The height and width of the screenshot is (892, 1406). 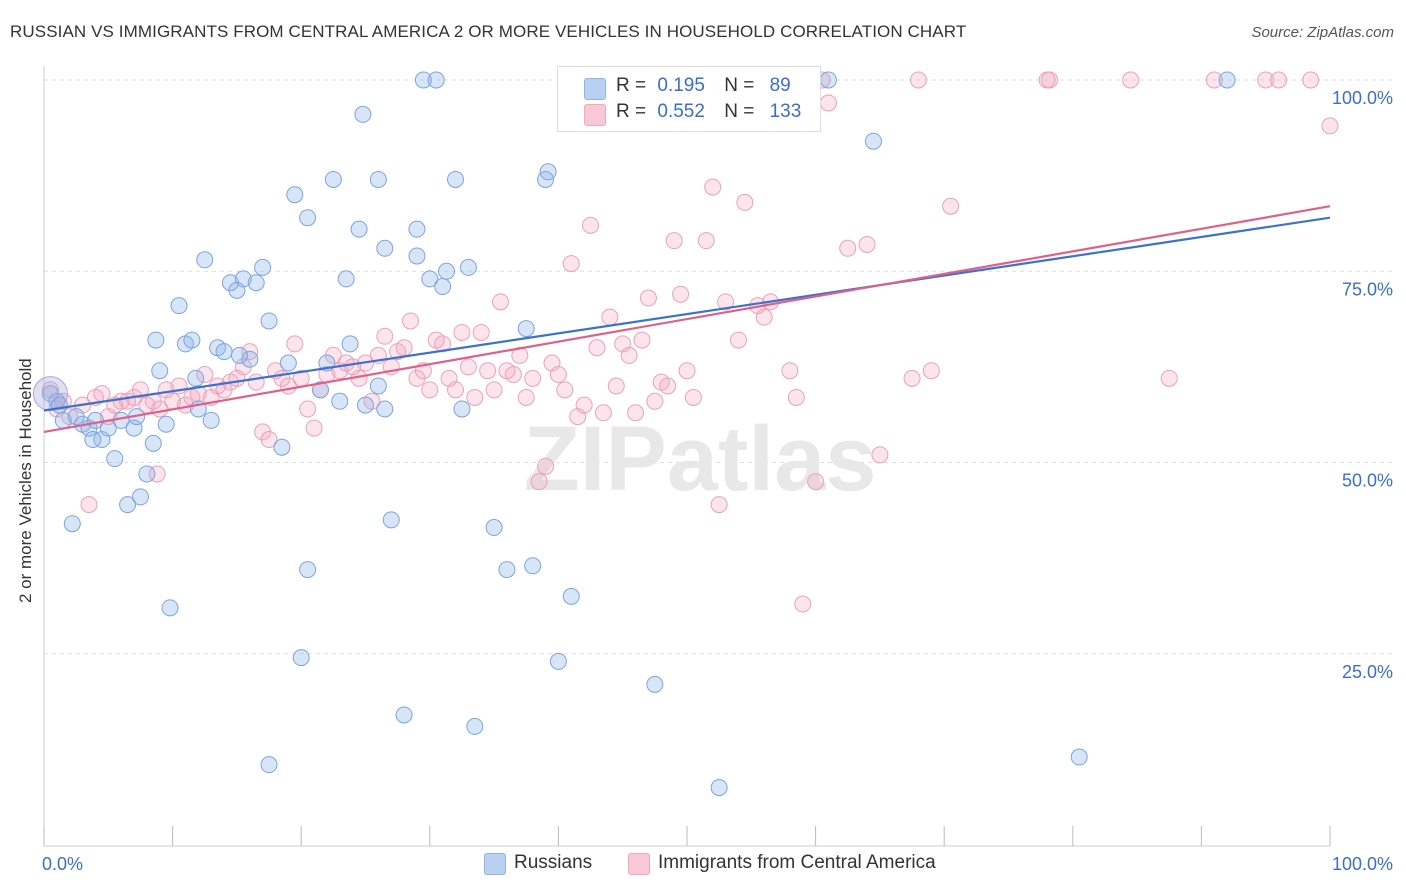 I want to click on bottom-legend-label: Russians, so click(x=553, y=862).